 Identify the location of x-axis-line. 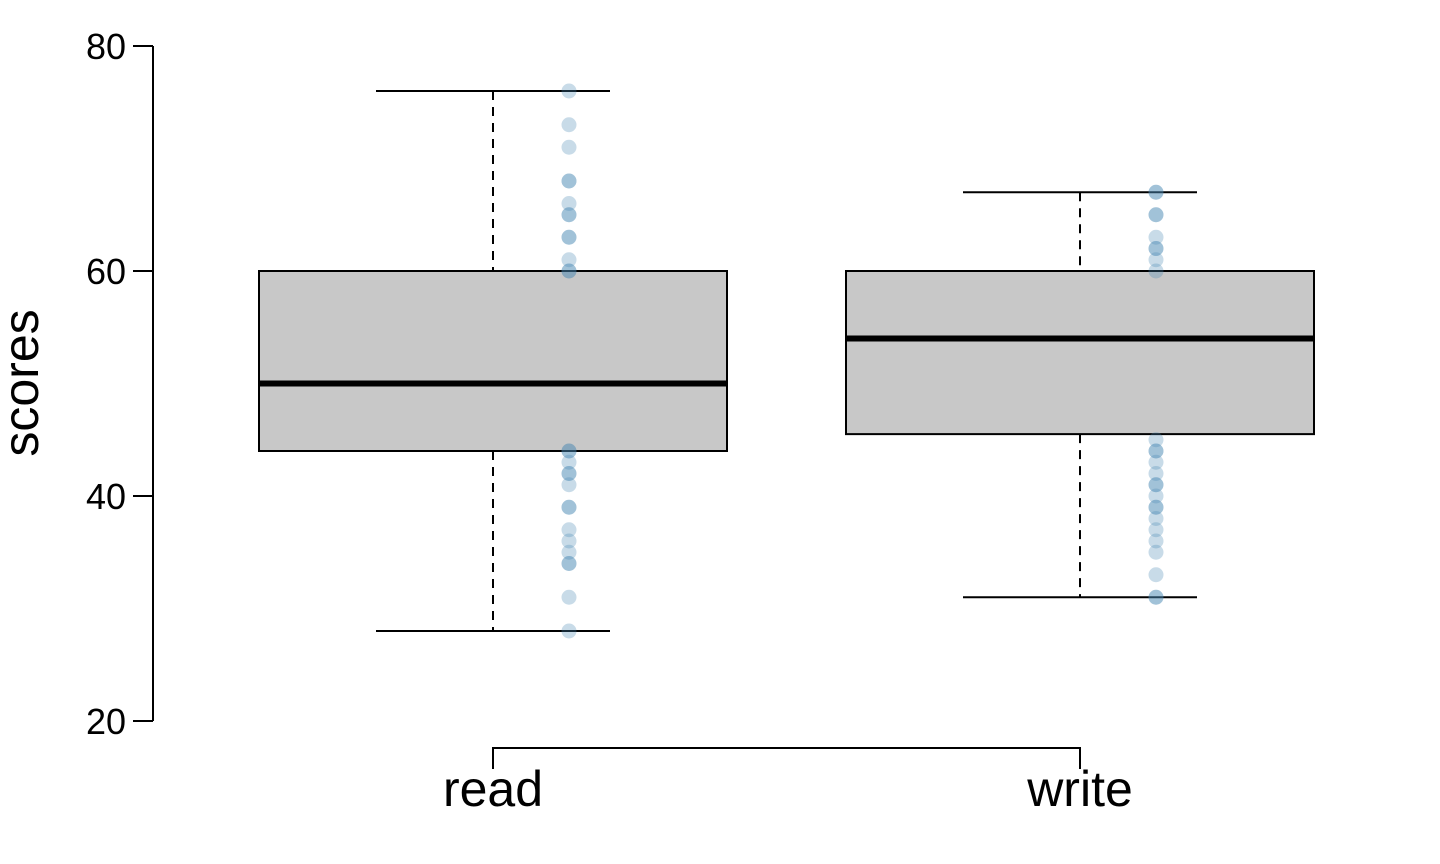
(786, 758).